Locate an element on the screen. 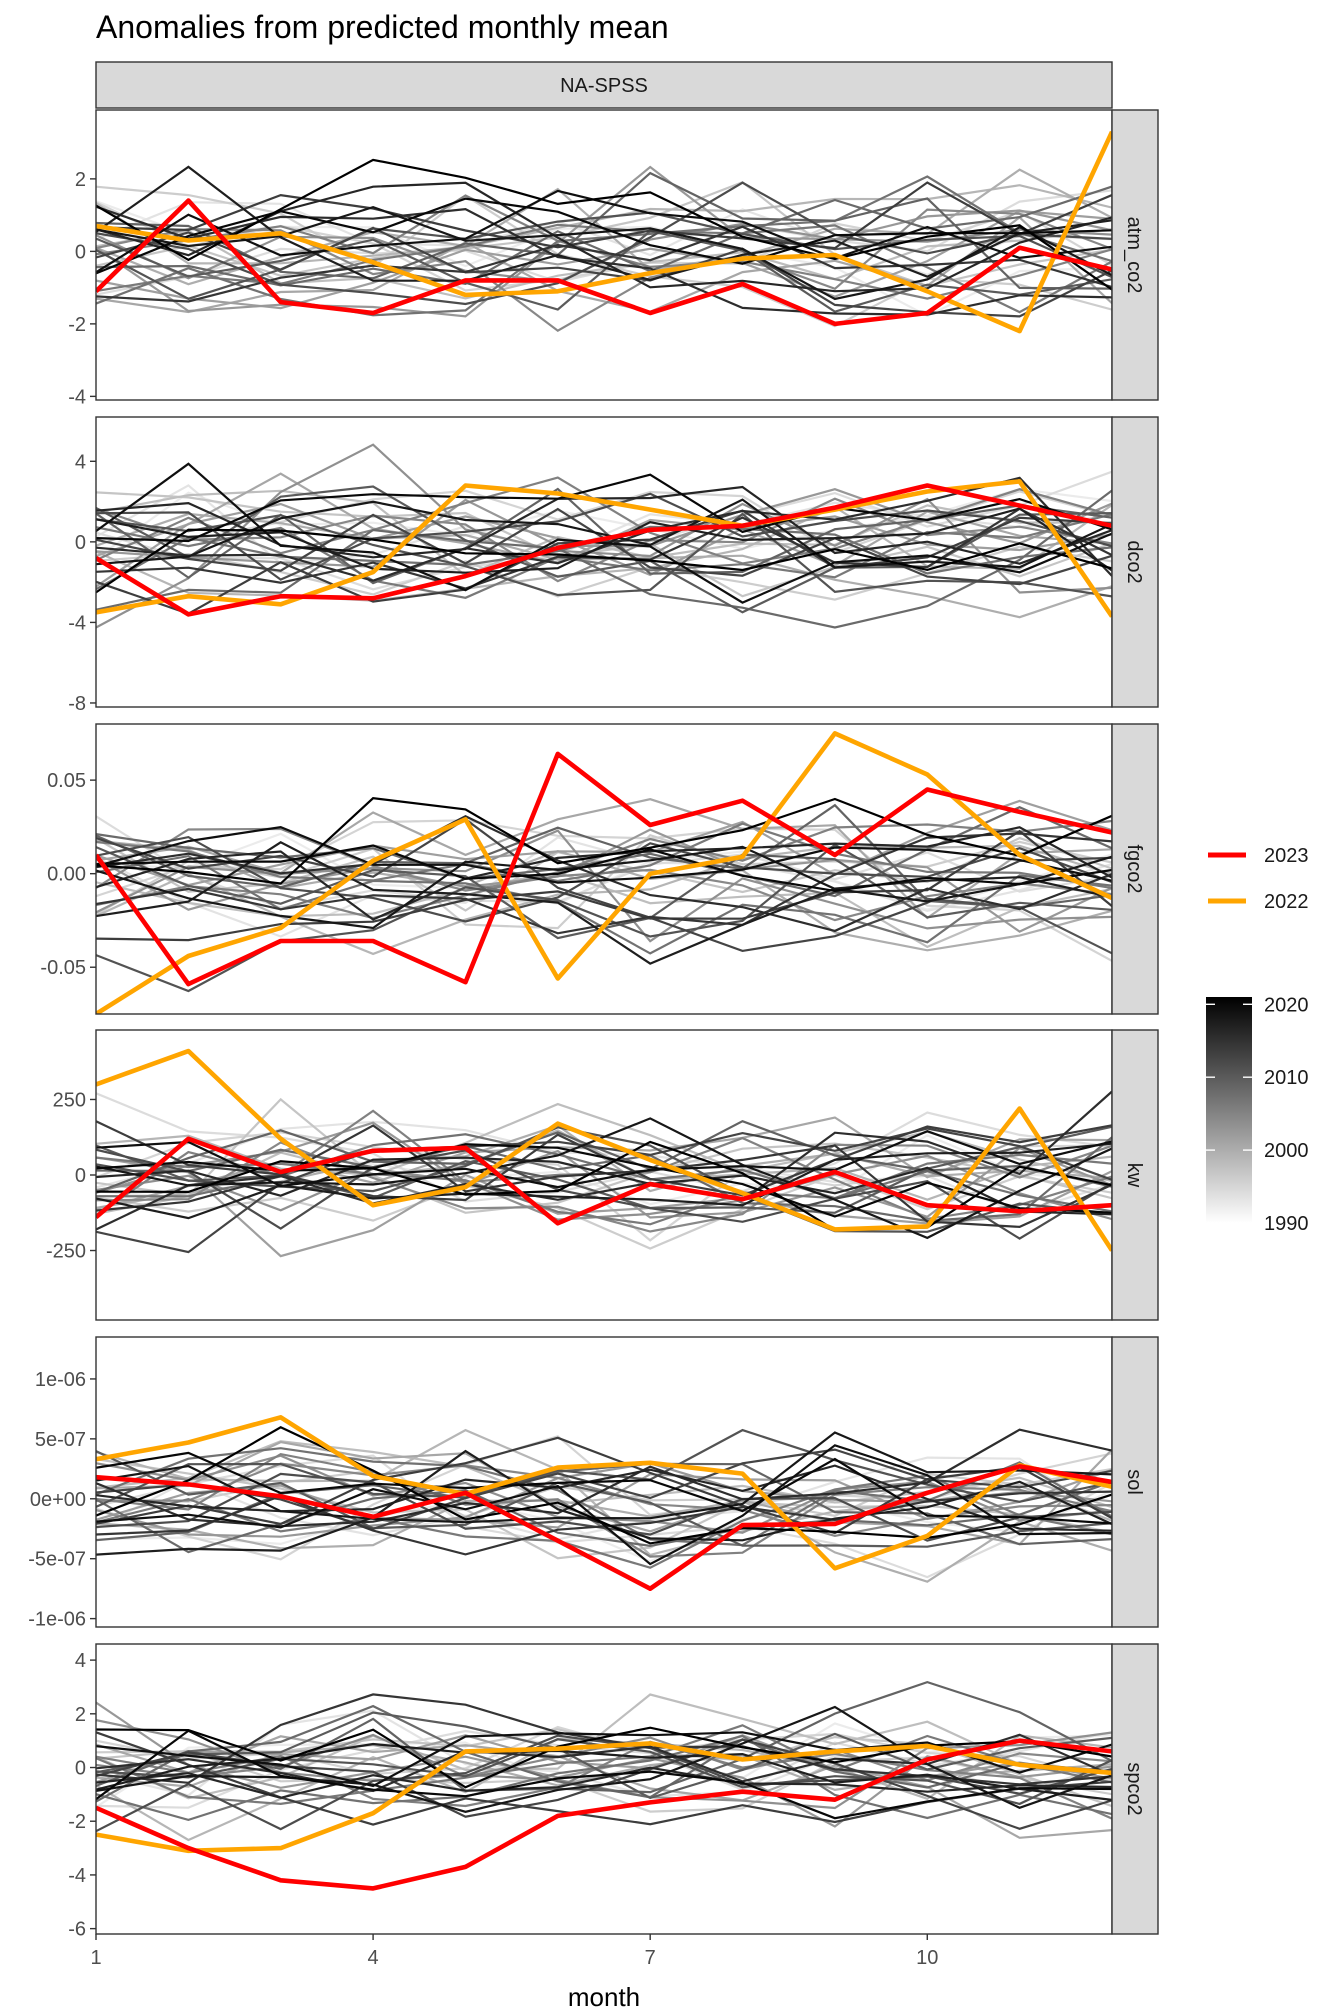  y-tick-label: 0.05 is located at coordinates (66, 781).